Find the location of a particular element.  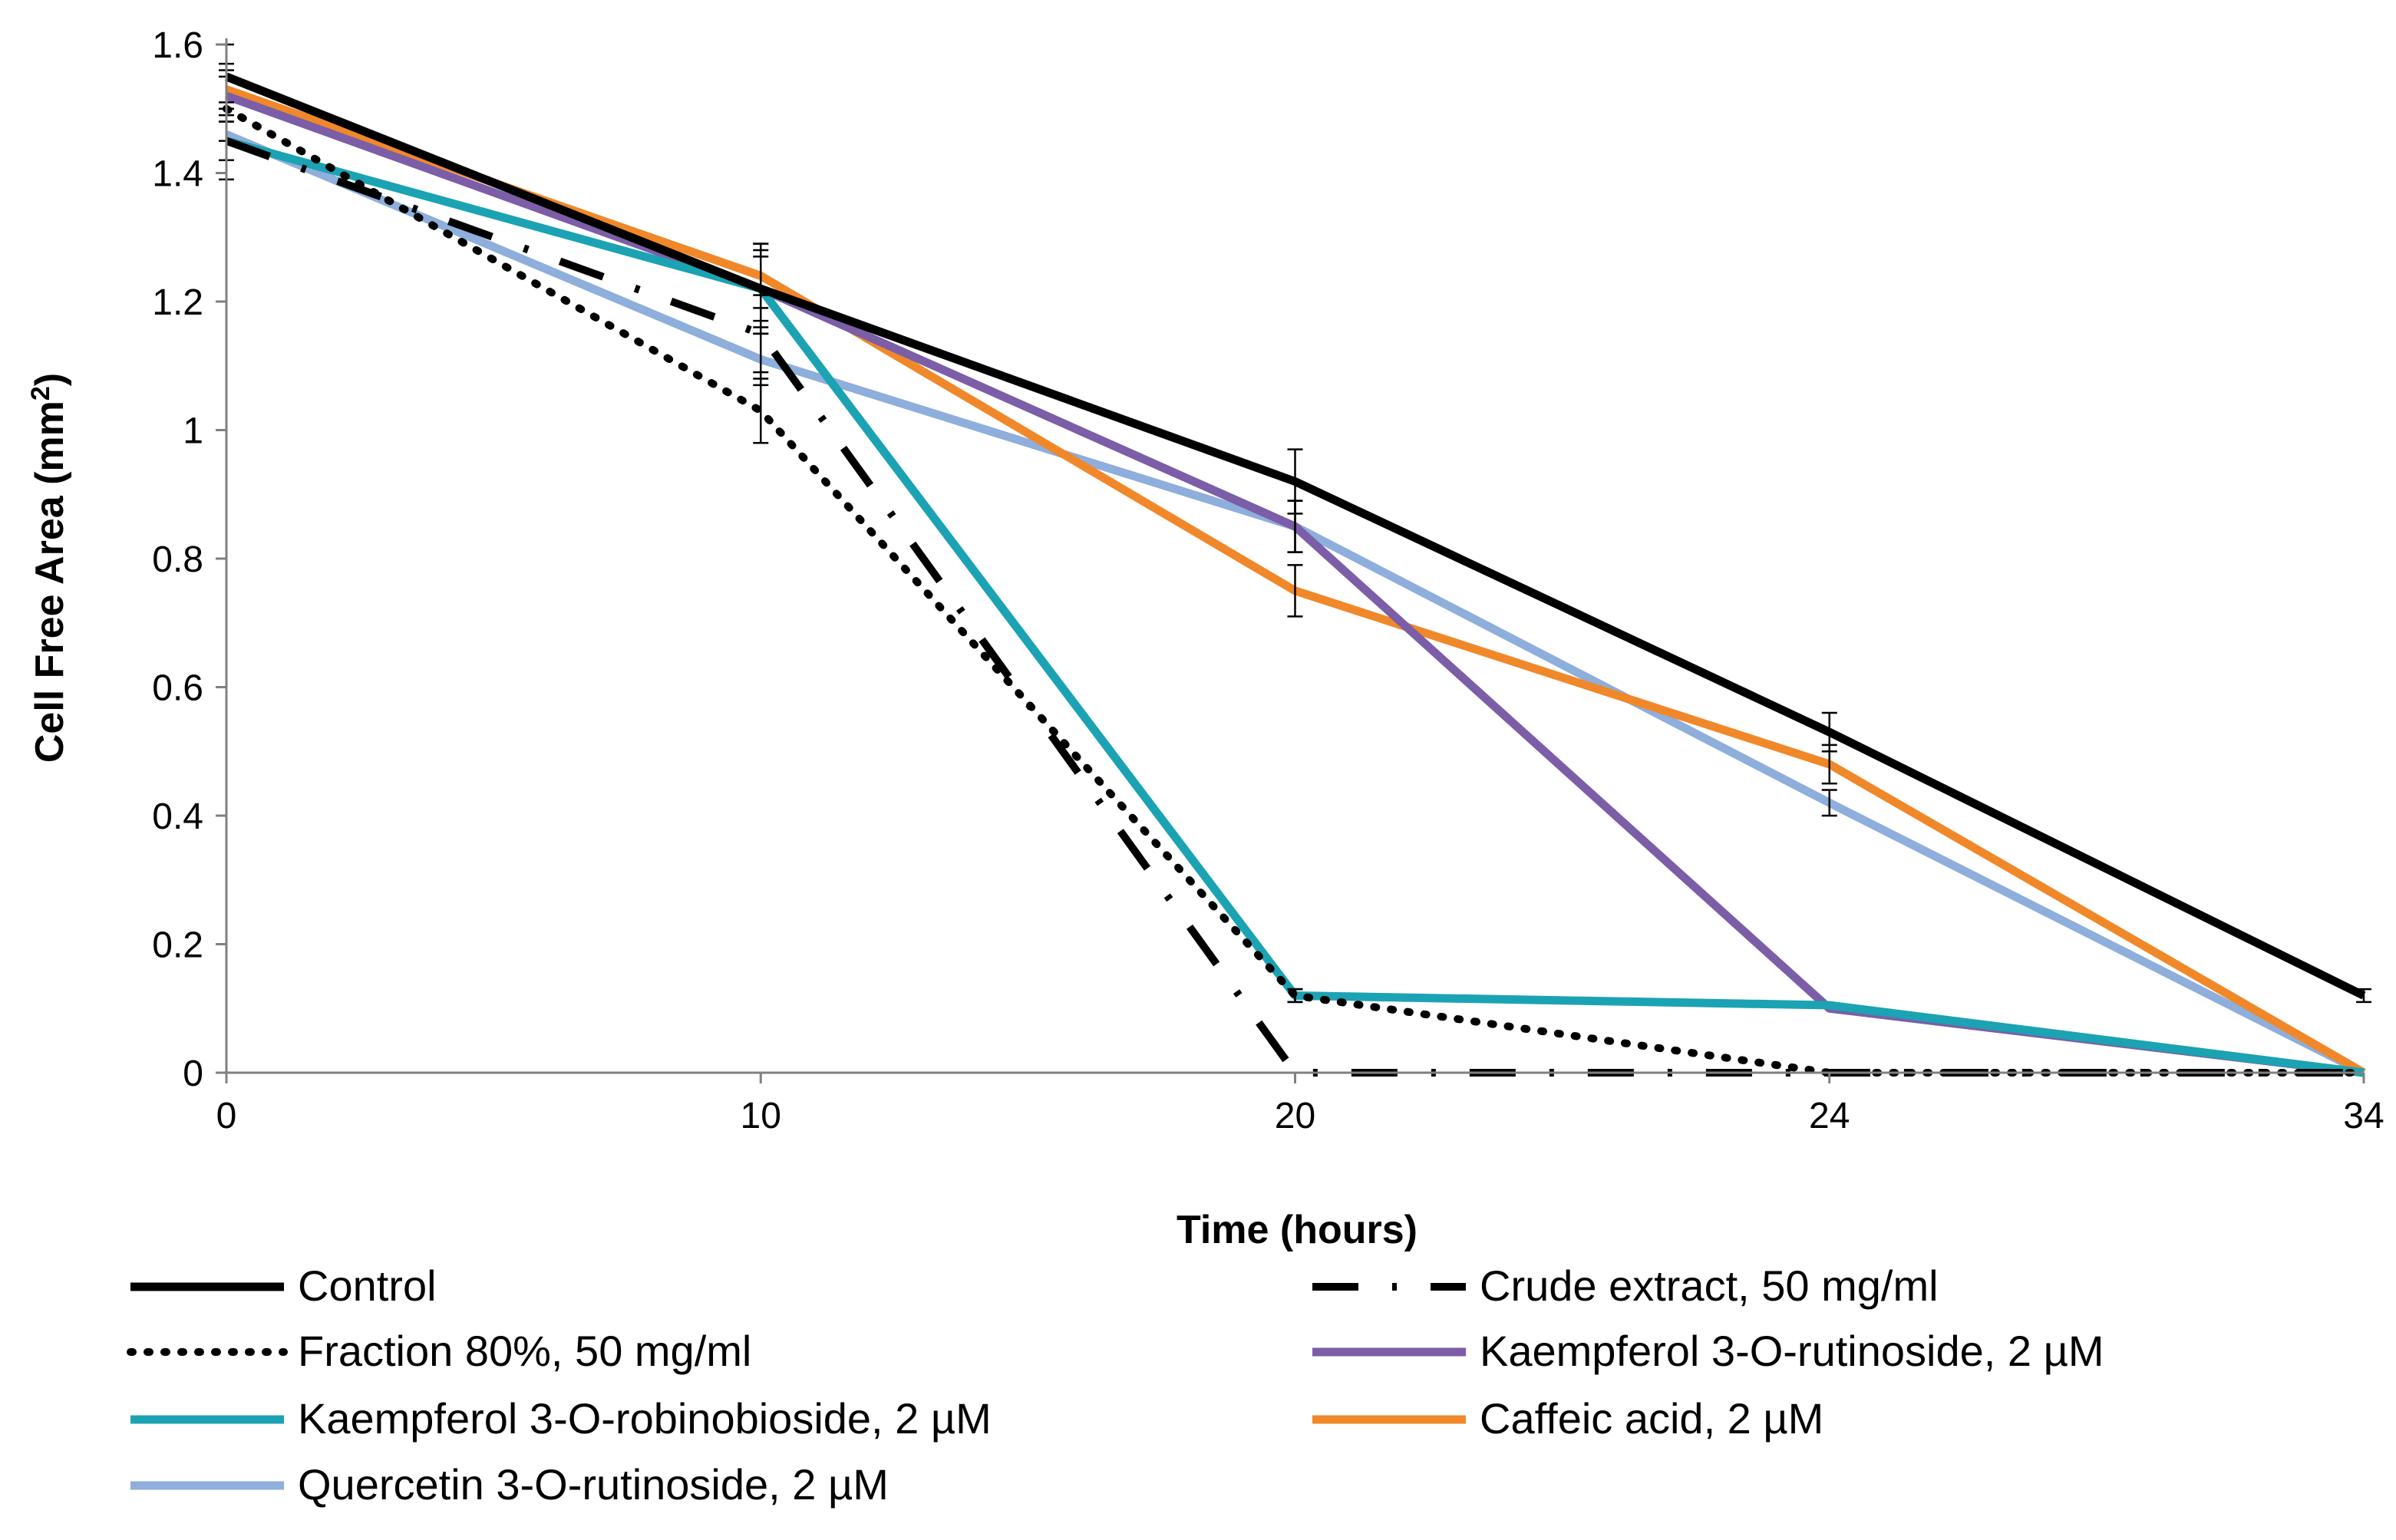

y-tick-label: 0.2 is located at coordinates (177, 946).